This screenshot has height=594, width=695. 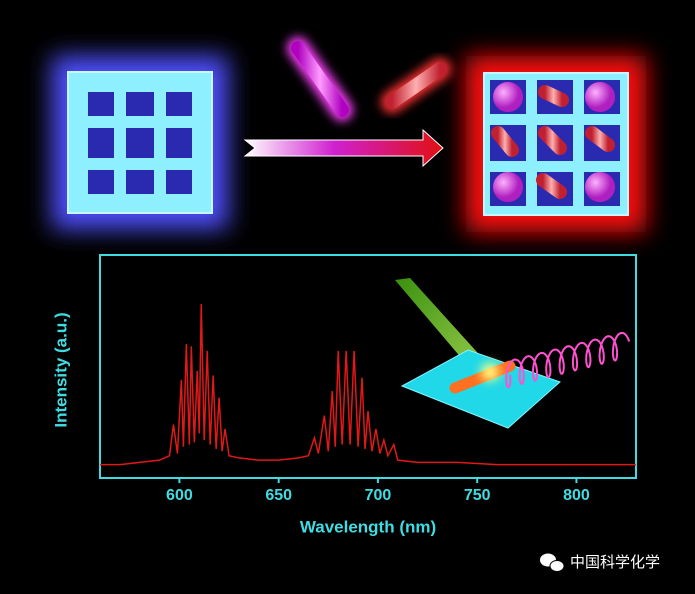 I want to click on x-tick-label: 650, so click(x=278, y=495).